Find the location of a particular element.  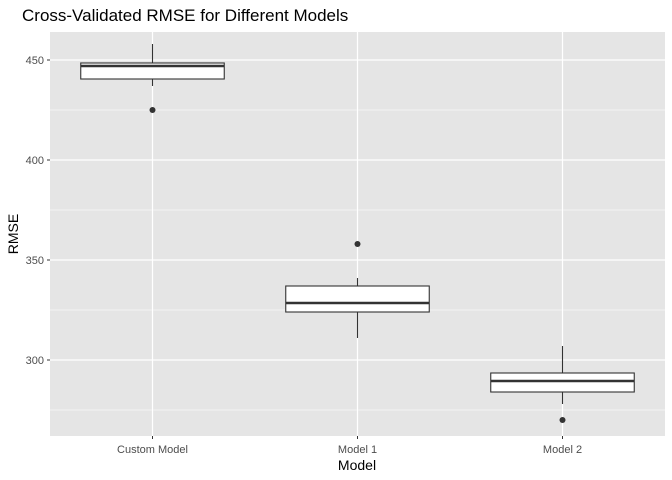

y-axis: 300 350 400 450 is located at coordinates (38, 211).